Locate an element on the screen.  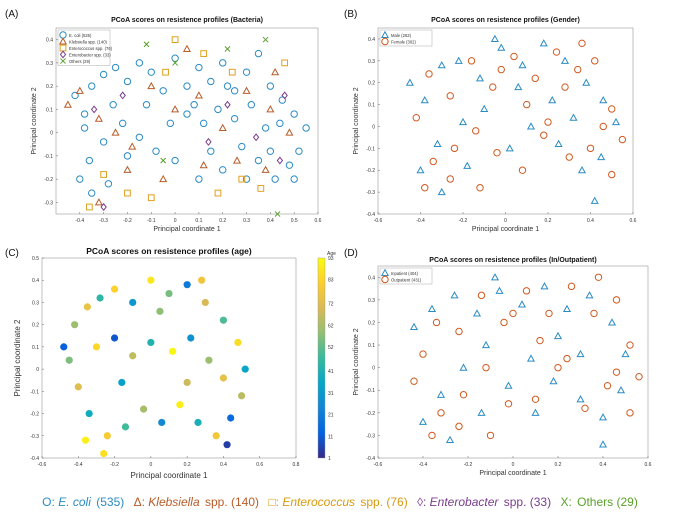
y-tick-label: 0.1 is located at coordinates (371, 106).